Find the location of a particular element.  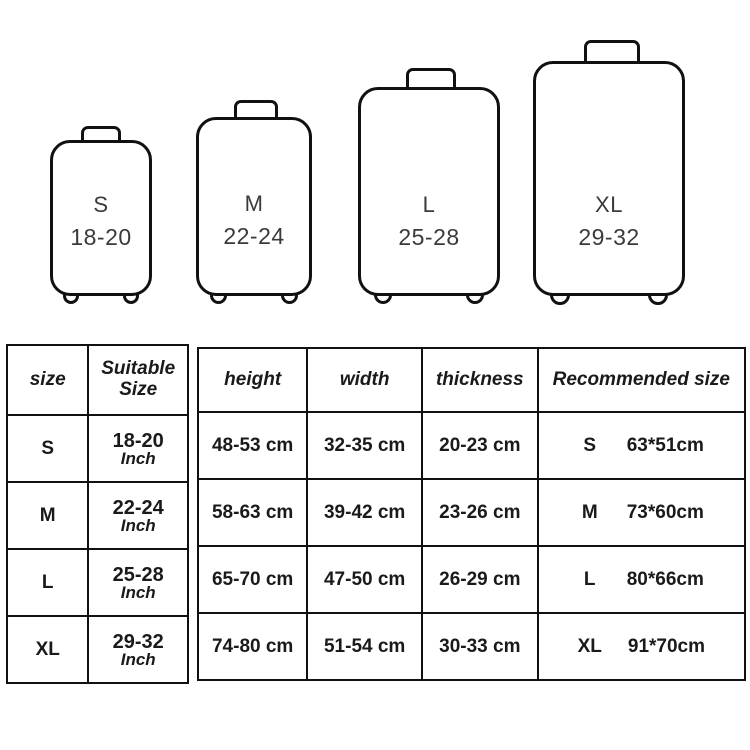

suitcase-label-group: S 18-20 is located at coordinates (101, 221).